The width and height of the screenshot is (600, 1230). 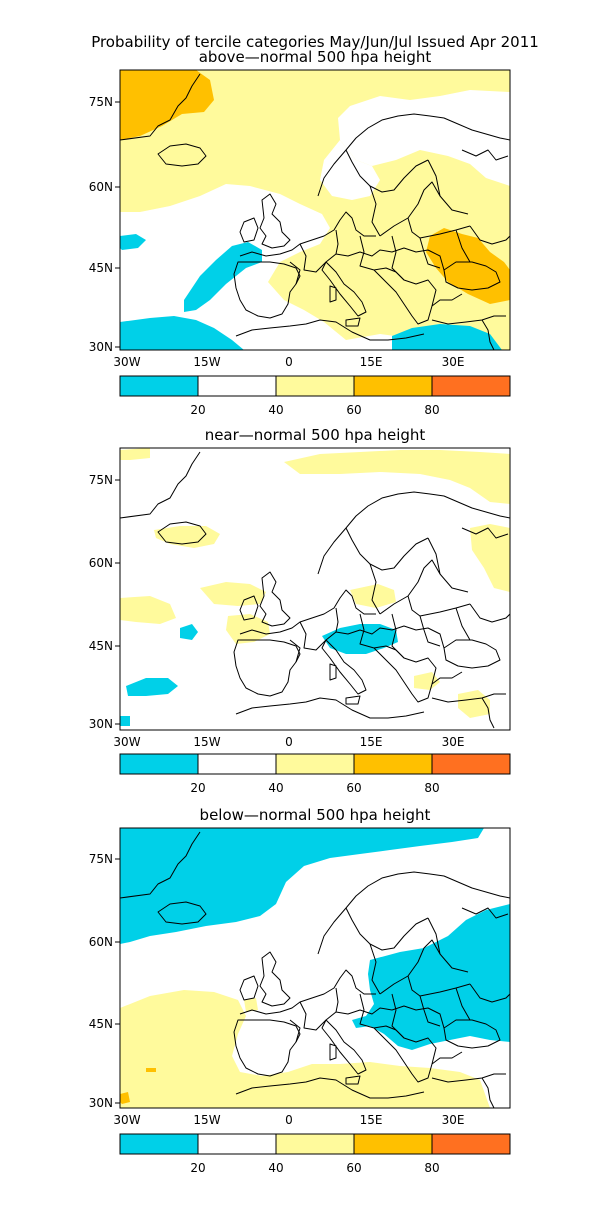 What do you see at coordinates (315, 815) in the screenshot?
I see `panel-title: below—normal 500 hpa height` at bounding box center [315, 815].